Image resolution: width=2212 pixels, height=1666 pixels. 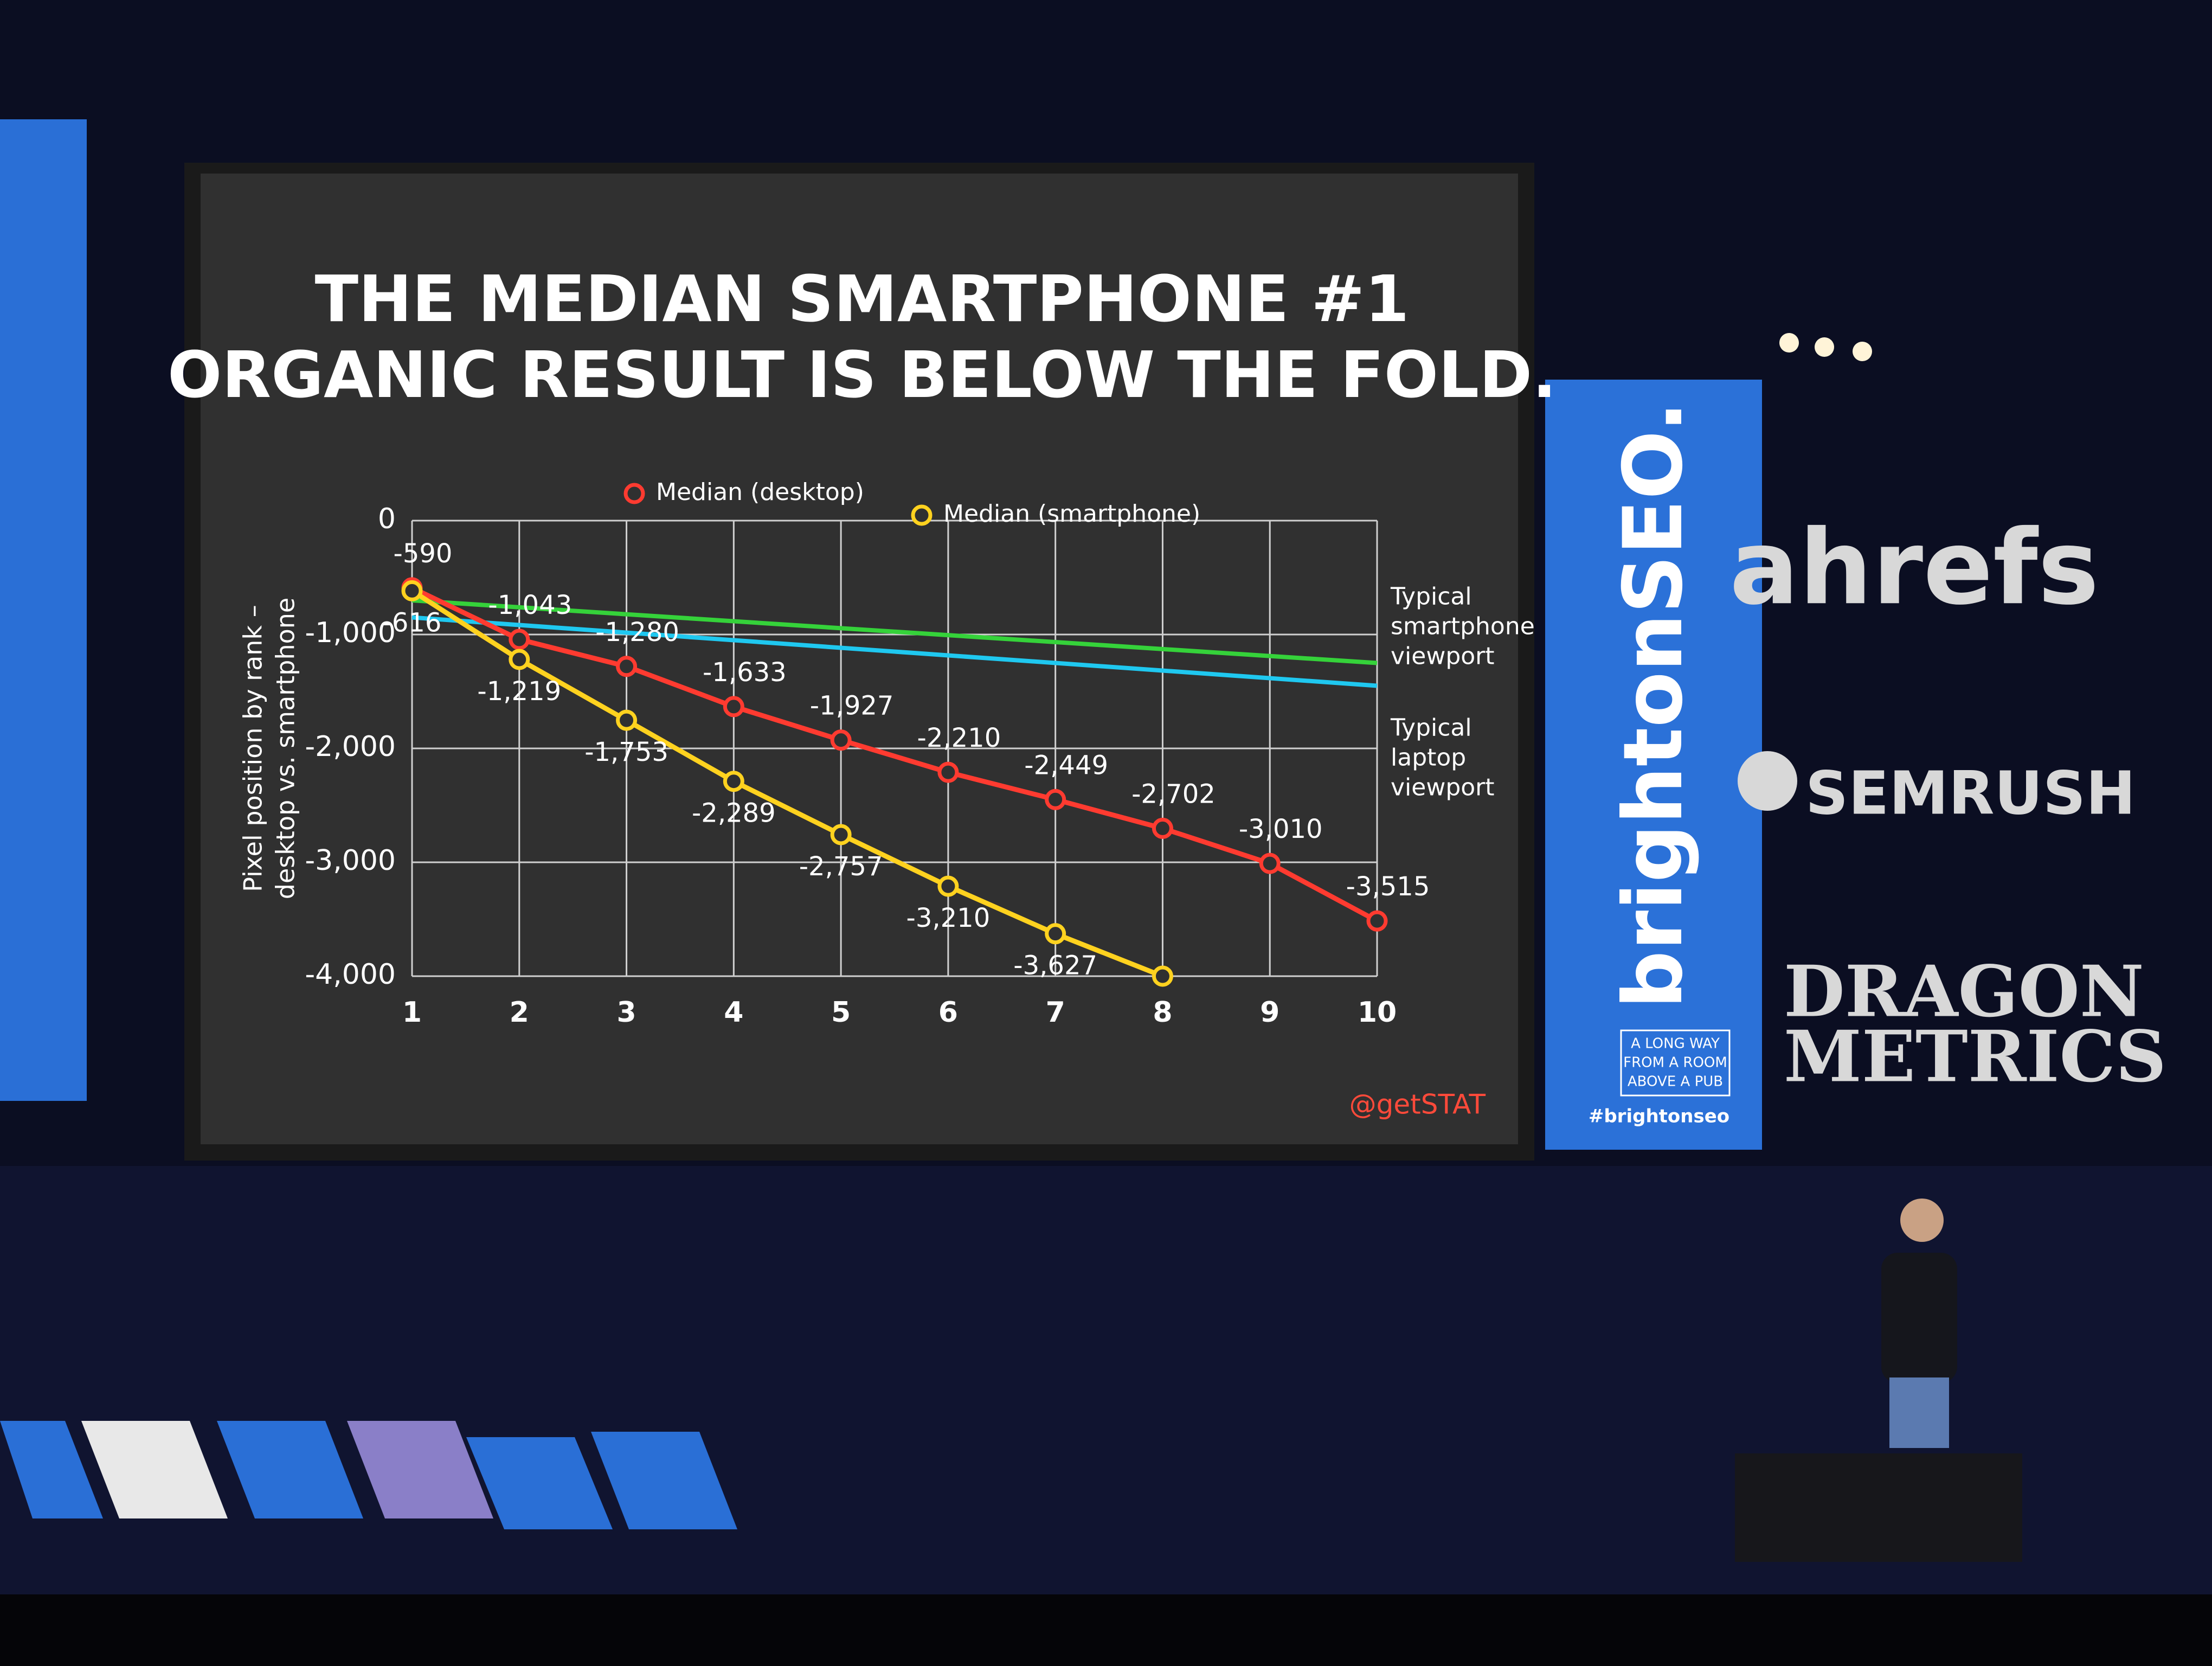 I want to click on data-label: -1,753, so click(x=626, y=752).